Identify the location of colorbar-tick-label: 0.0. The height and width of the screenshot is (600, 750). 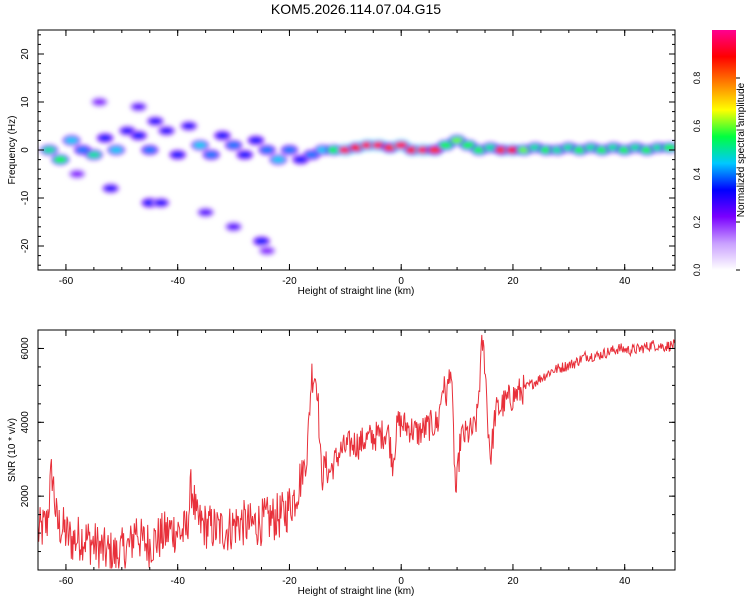
(697, 270).